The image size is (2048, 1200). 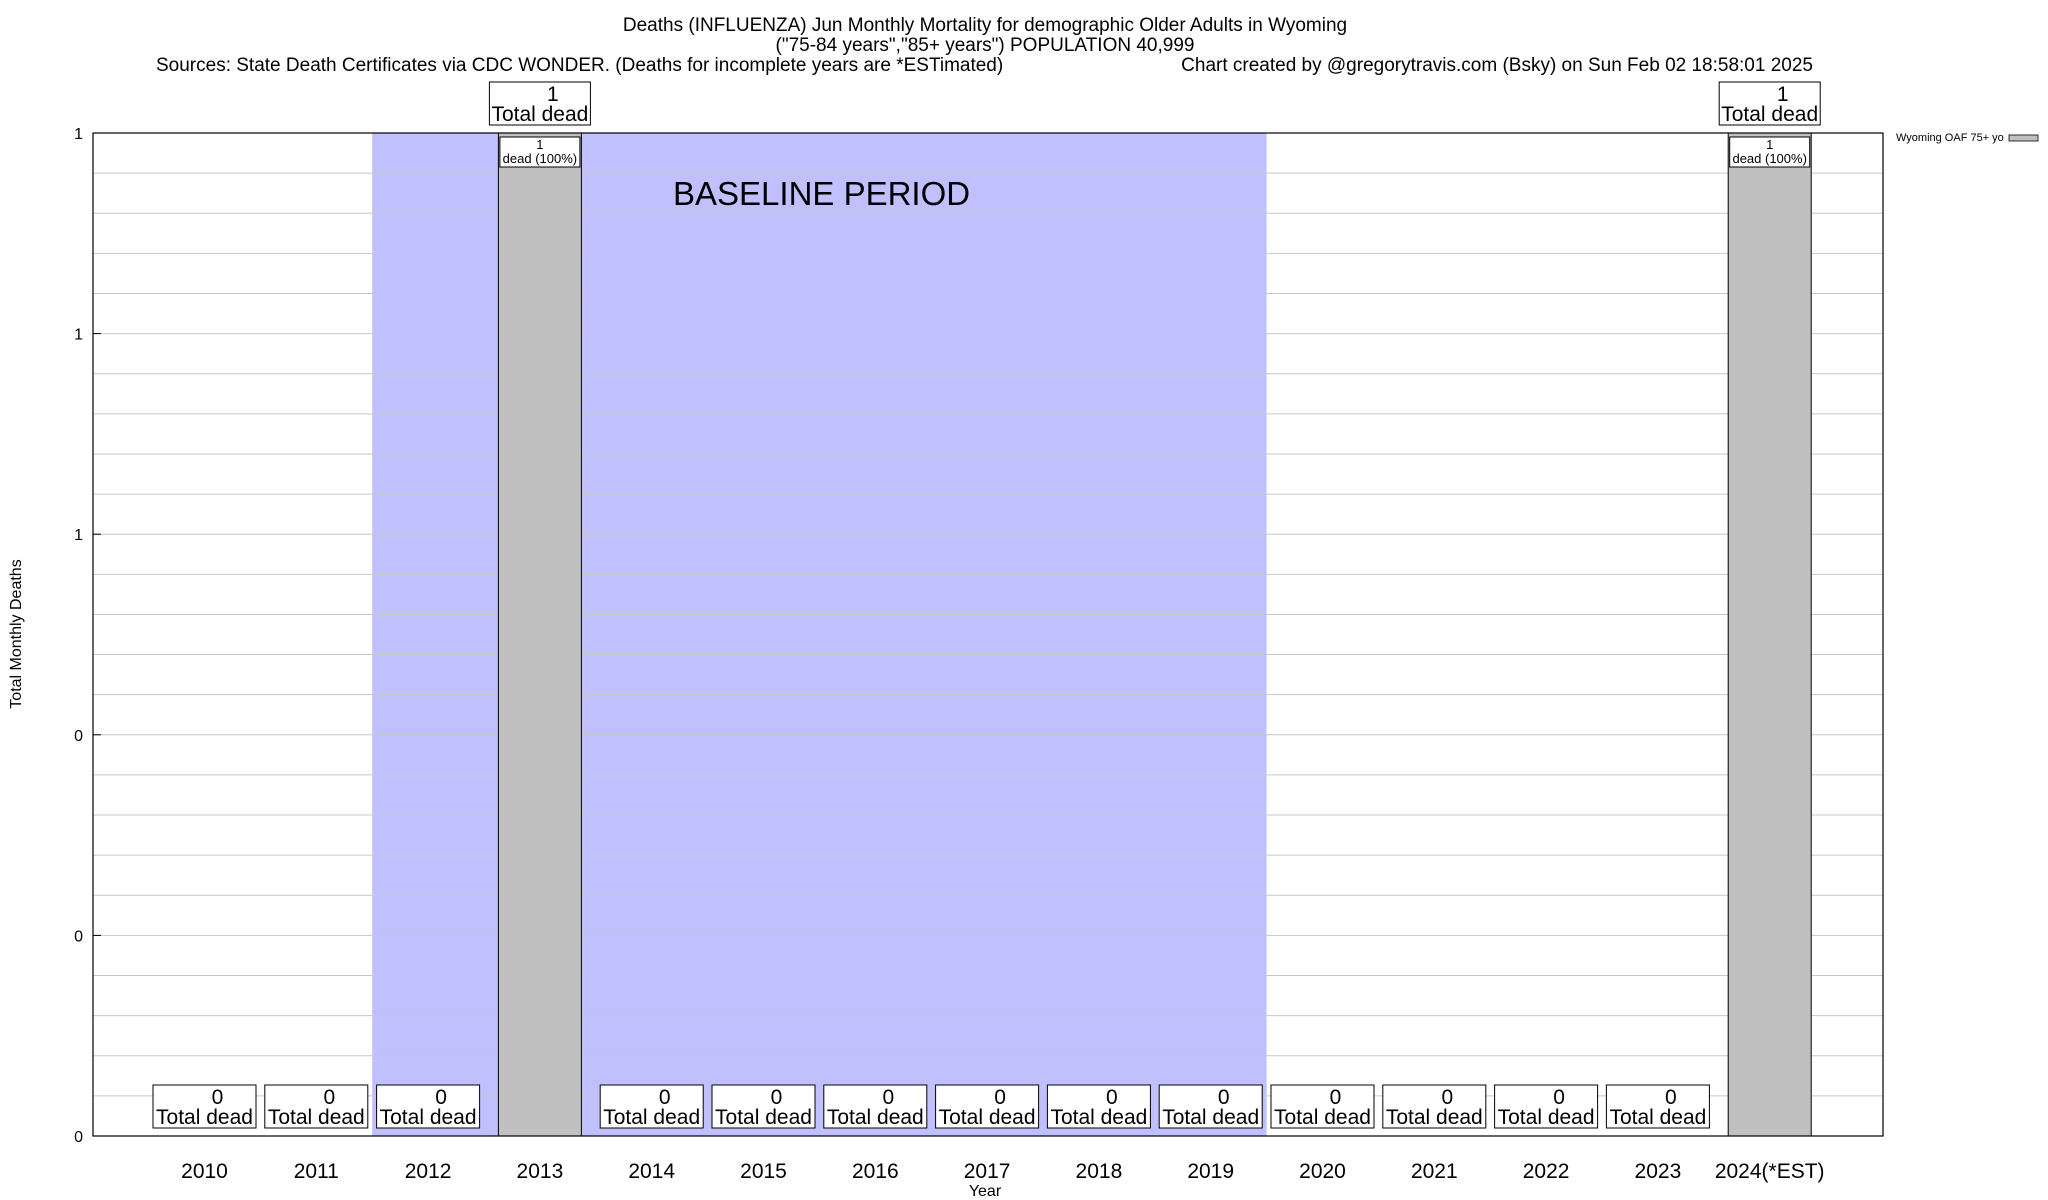 What do you see at coordinates (1546, 1171) in the screenshot?
I see `x-tick-label: 2022` at bounding box center [1546, 1171].